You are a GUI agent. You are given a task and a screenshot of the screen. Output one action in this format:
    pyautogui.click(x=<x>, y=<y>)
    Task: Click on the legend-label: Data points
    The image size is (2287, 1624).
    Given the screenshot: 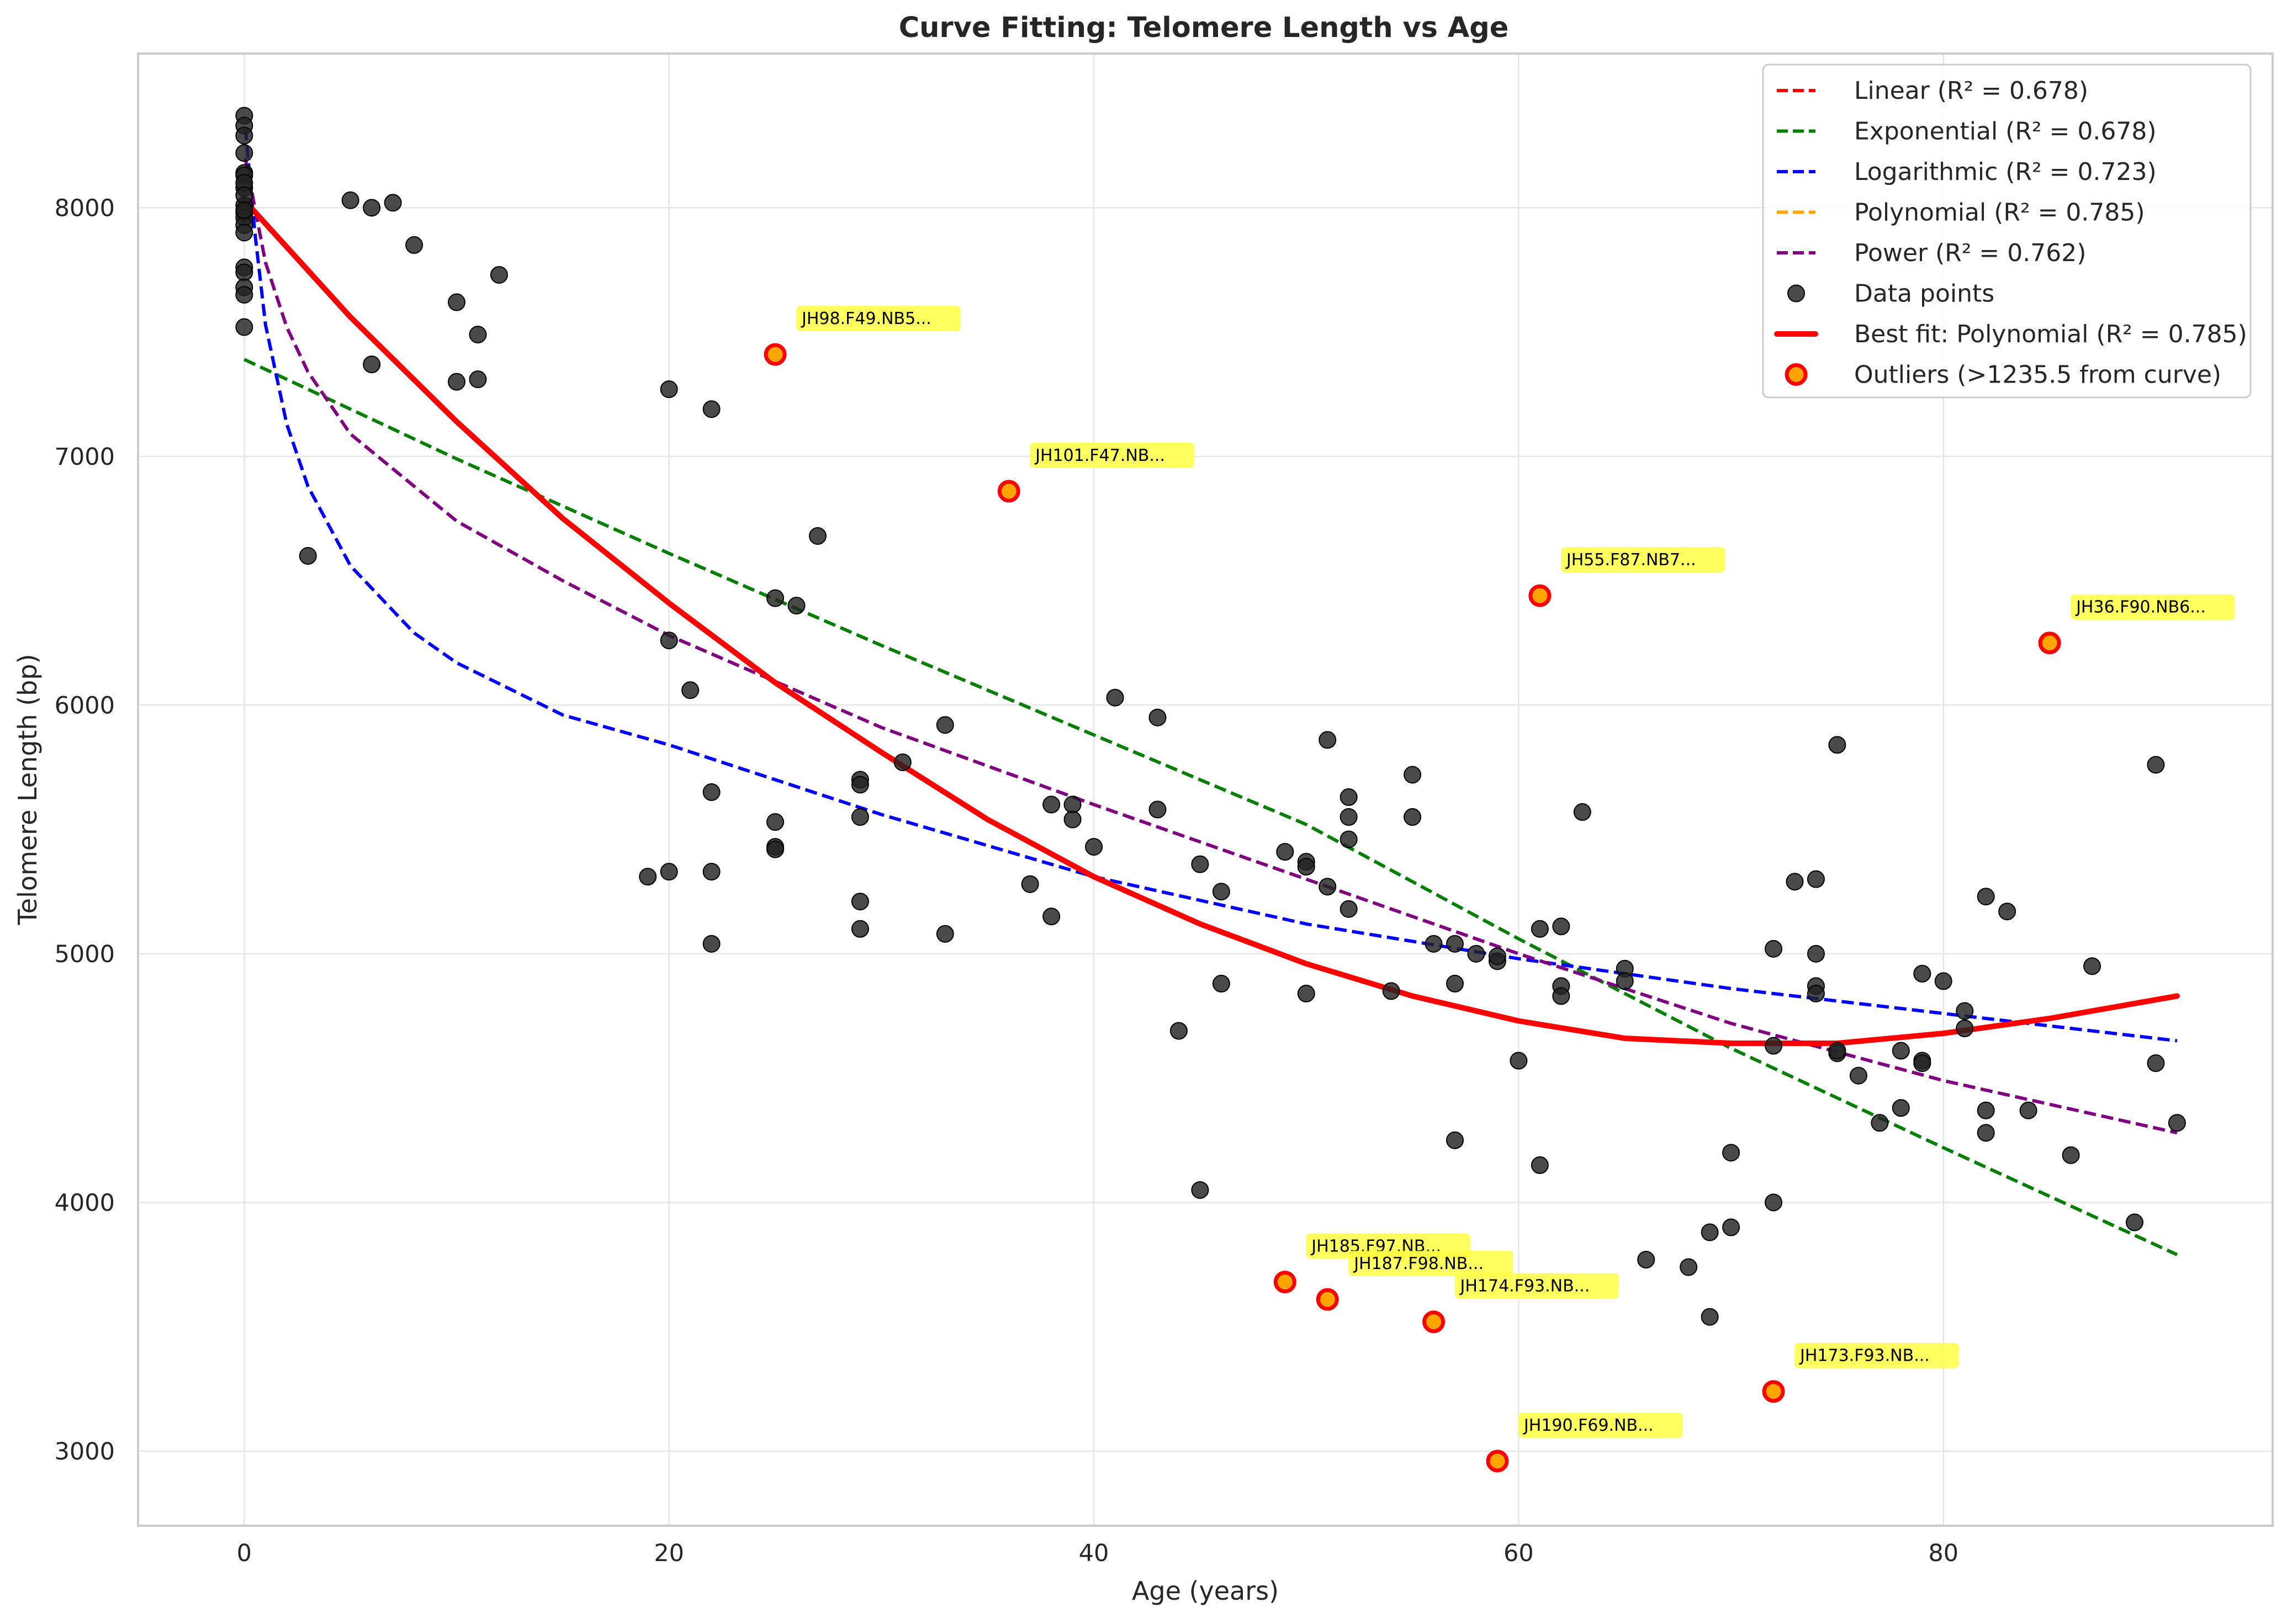 What is the action you would take?
    pyautogui.click(x=1924, y=294)
    